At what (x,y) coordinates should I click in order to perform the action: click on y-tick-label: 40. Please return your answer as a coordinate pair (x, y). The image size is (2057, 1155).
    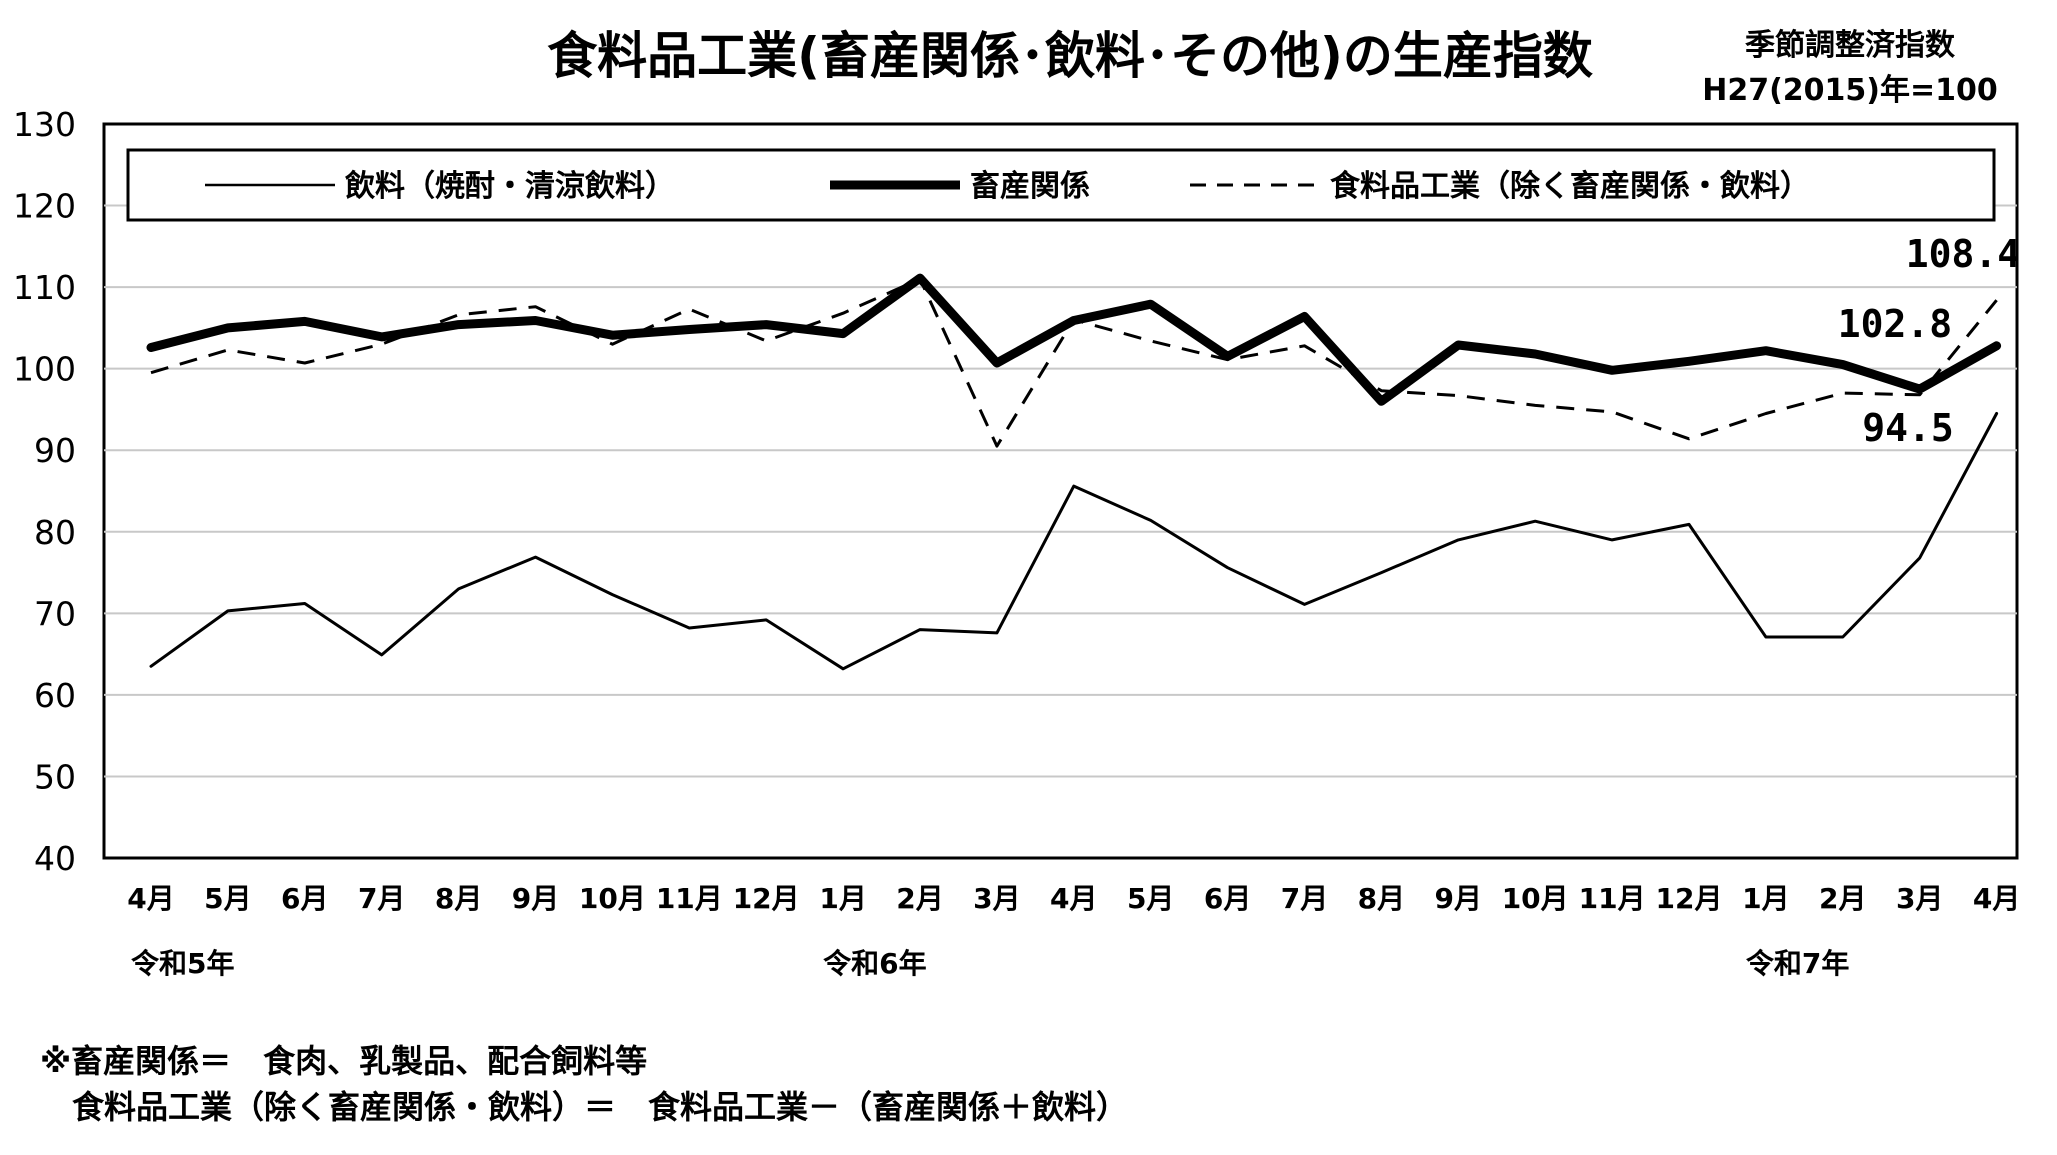
    Looking at the image, I should click on (55, 858).